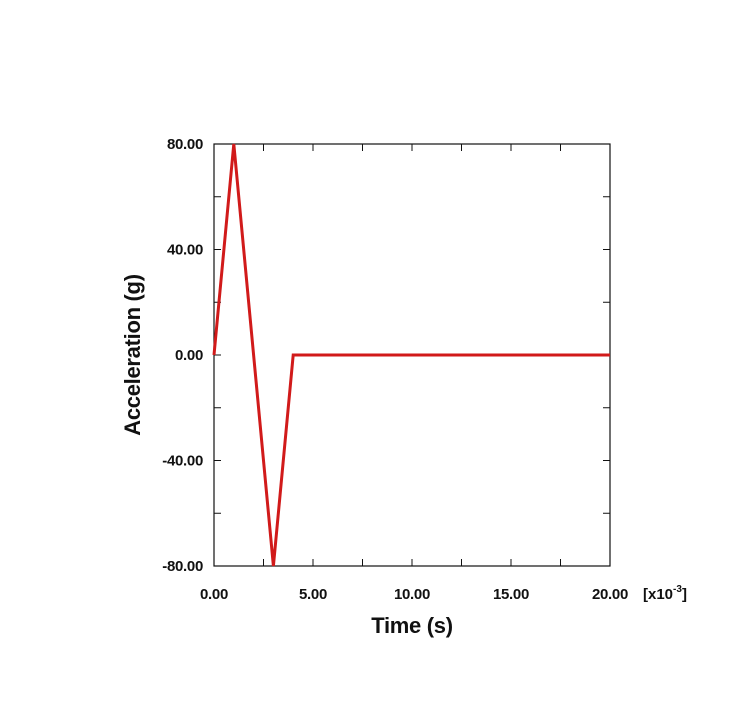 This screenshot has height=722, width=740. What do you see at coordinates (511, 594) in the screenshot?
I see `x-tick-label: 15.00` at bounding box center [511, 594].